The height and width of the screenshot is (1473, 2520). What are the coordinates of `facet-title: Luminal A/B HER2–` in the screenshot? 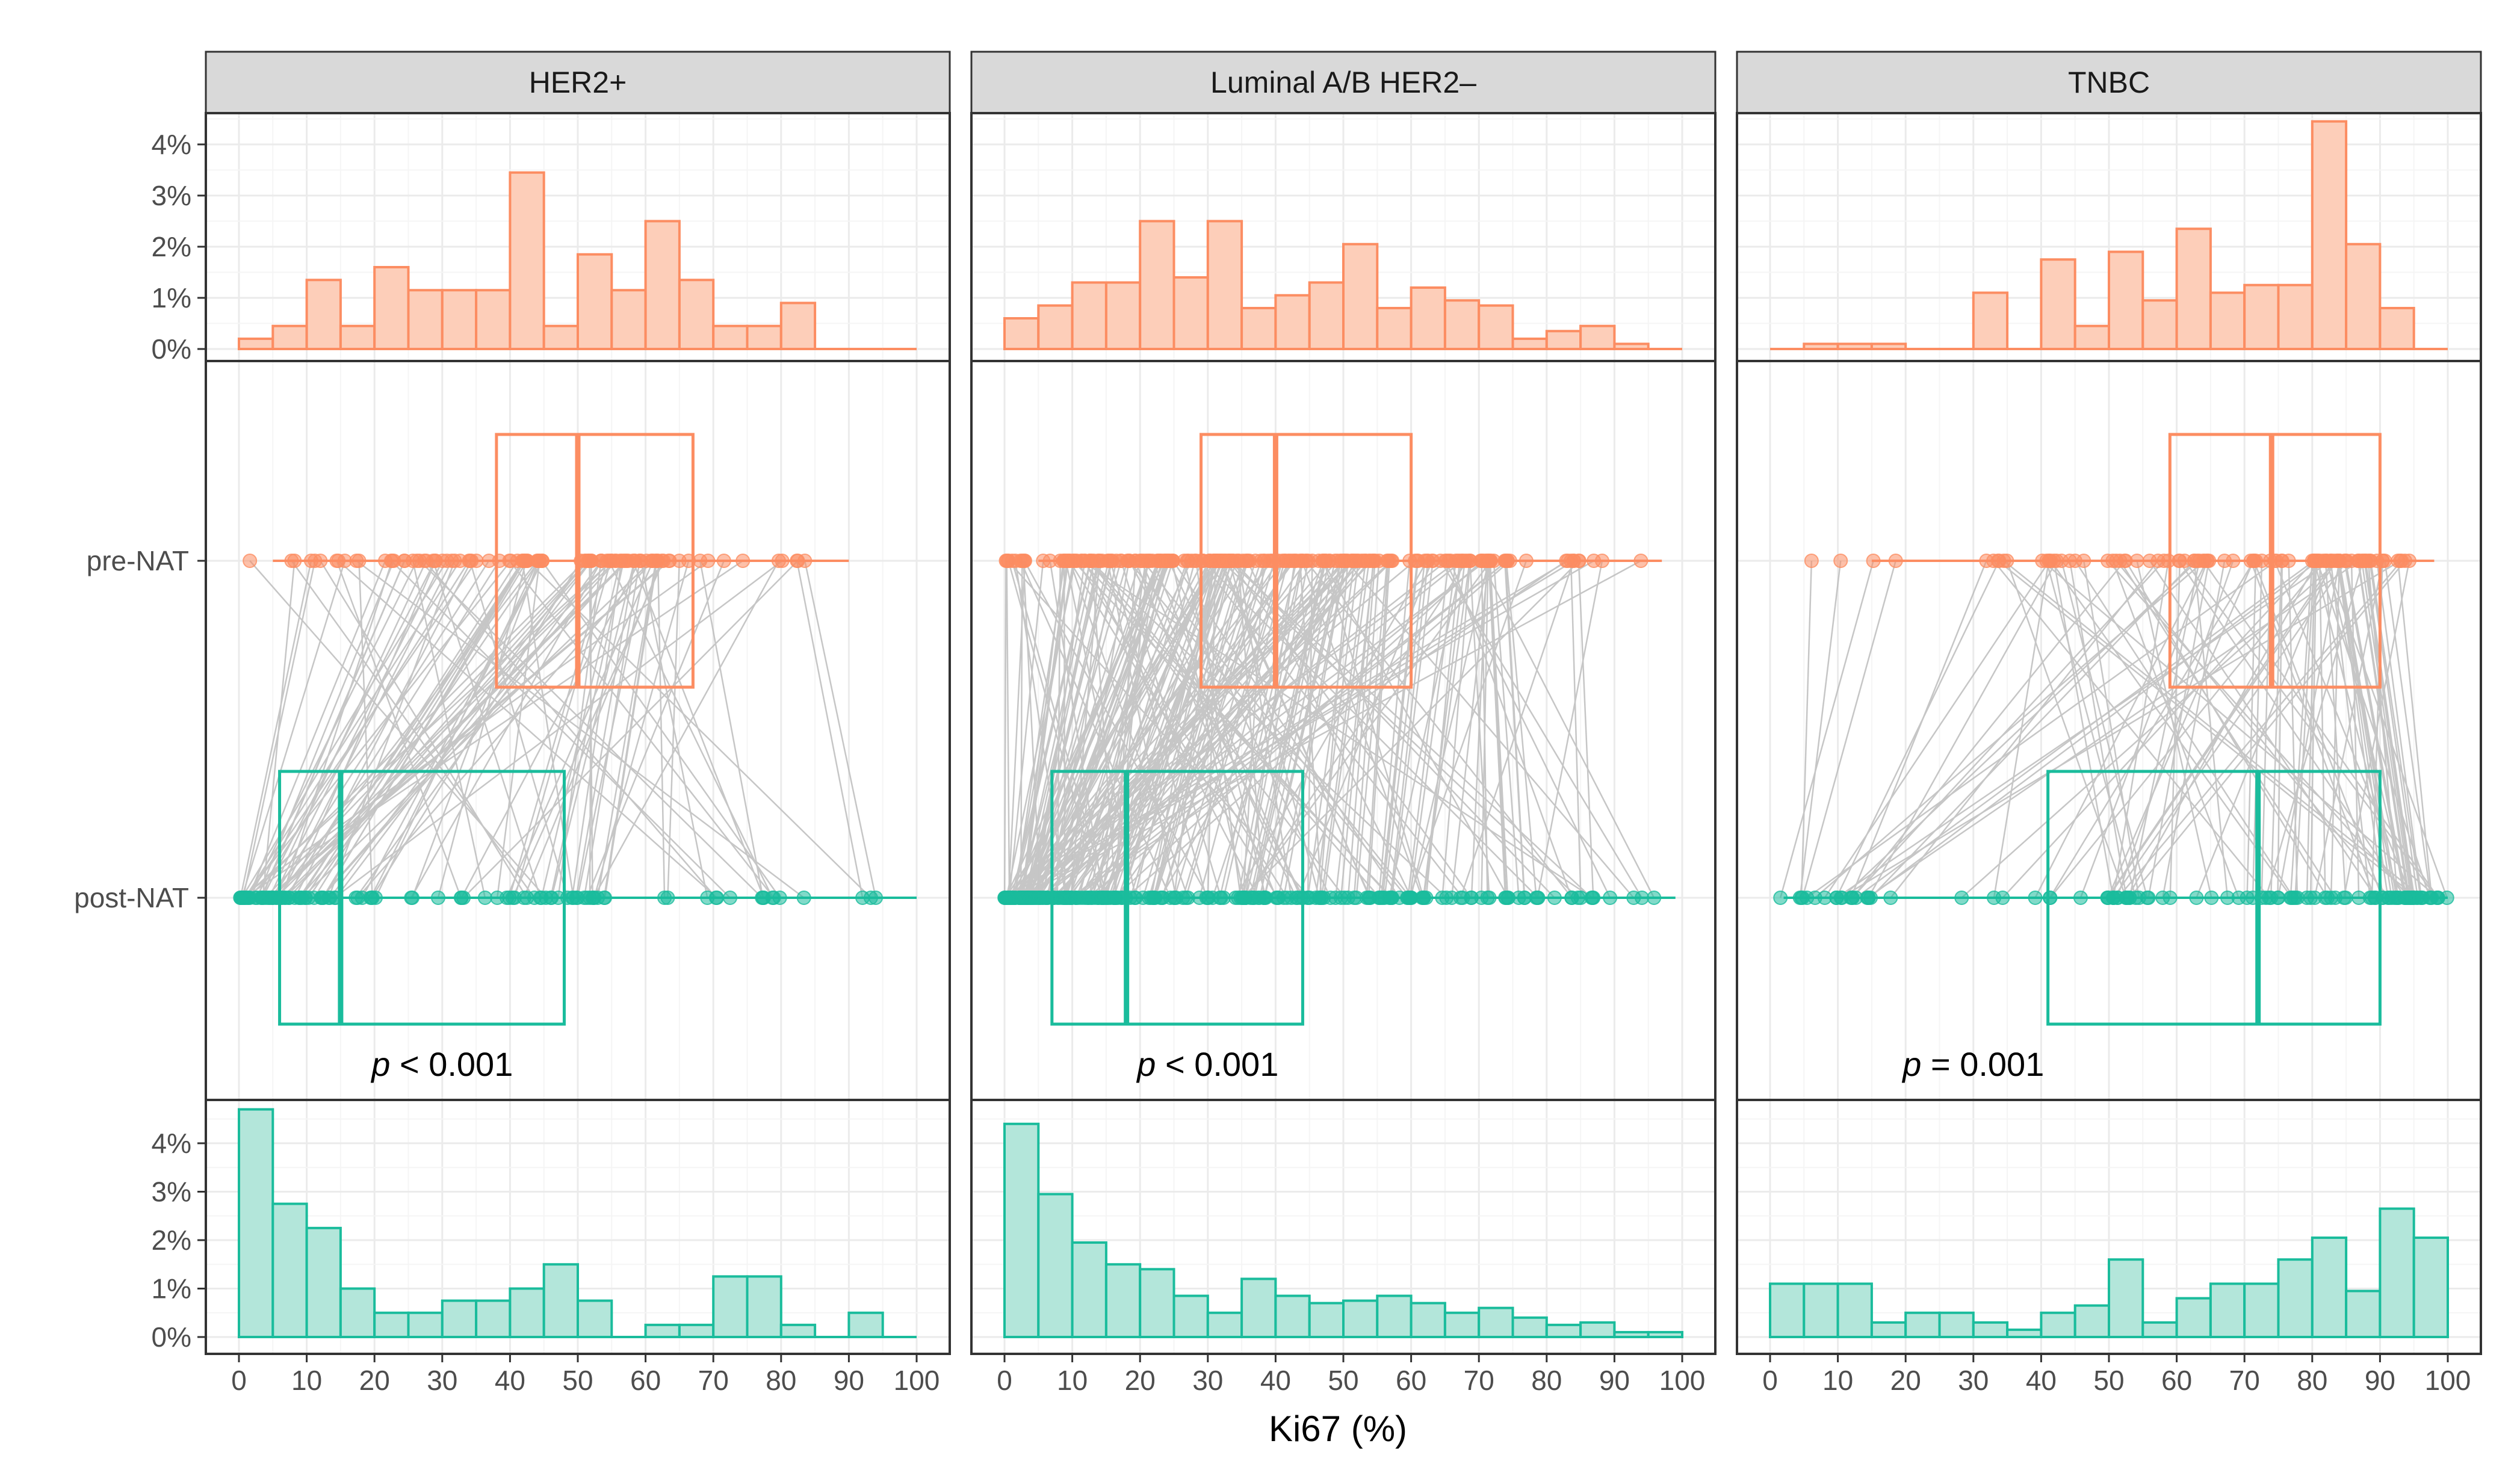 It's located at (1343, 82).